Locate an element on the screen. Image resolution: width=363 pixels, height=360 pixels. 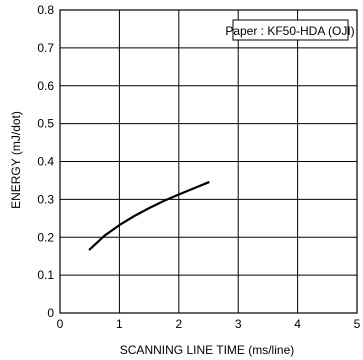
y-tick-label: 0.3 is located at coordinates (45, 199).